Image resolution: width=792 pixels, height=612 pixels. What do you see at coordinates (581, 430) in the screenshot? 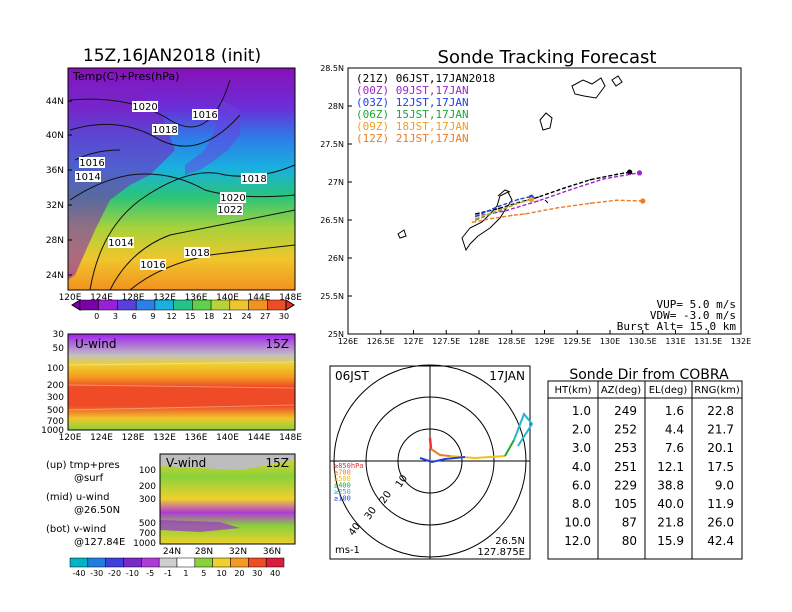
I see `table-cell: 2.0` at bounding box center [581, 430].